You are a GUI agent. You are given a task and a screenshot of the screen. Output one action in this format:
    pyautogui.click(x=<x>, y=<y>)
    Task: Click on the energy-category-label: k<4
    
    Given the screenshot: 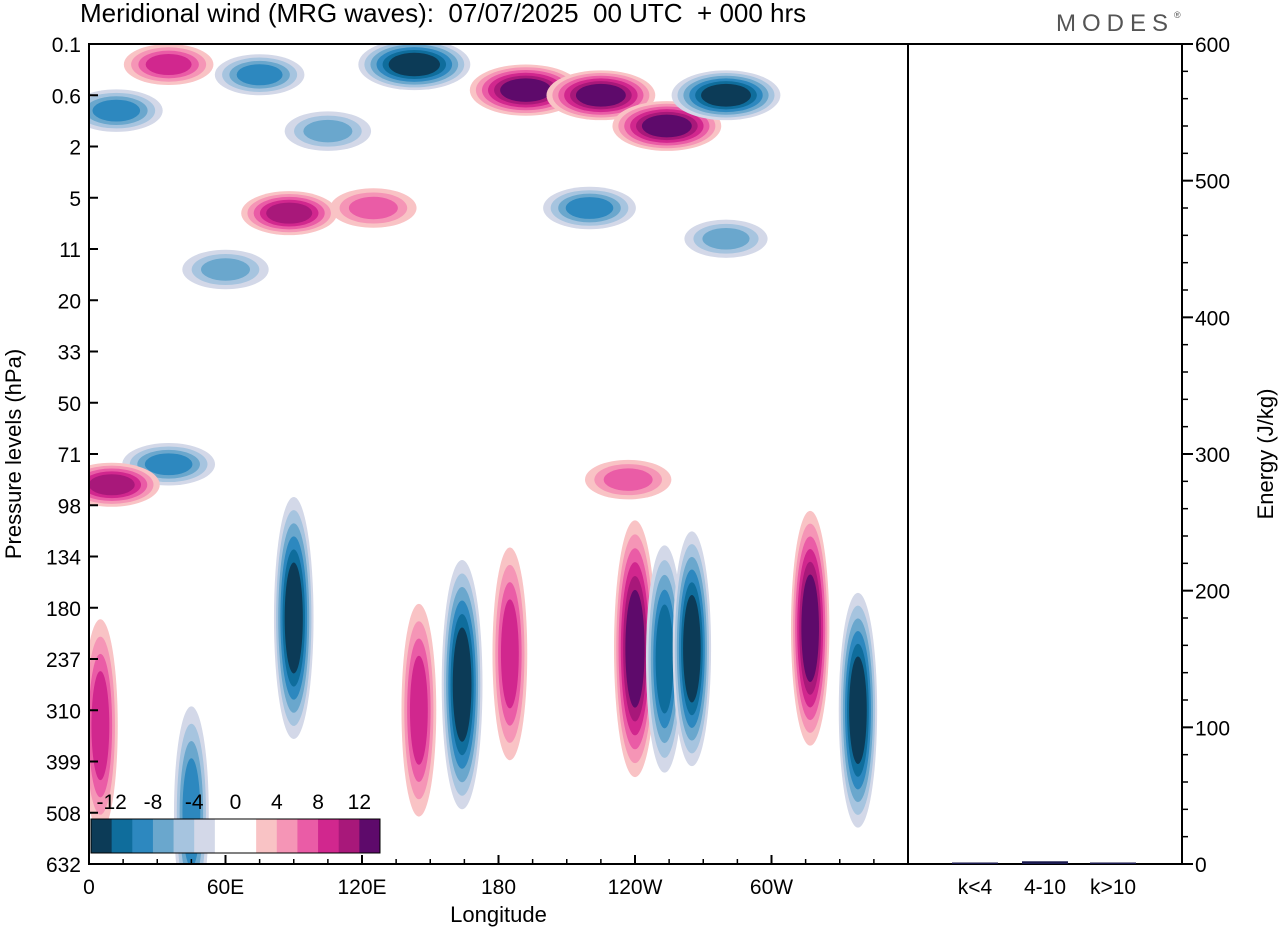 What is the action you would take?
    pyautogui.click(x=975, y=887)
    